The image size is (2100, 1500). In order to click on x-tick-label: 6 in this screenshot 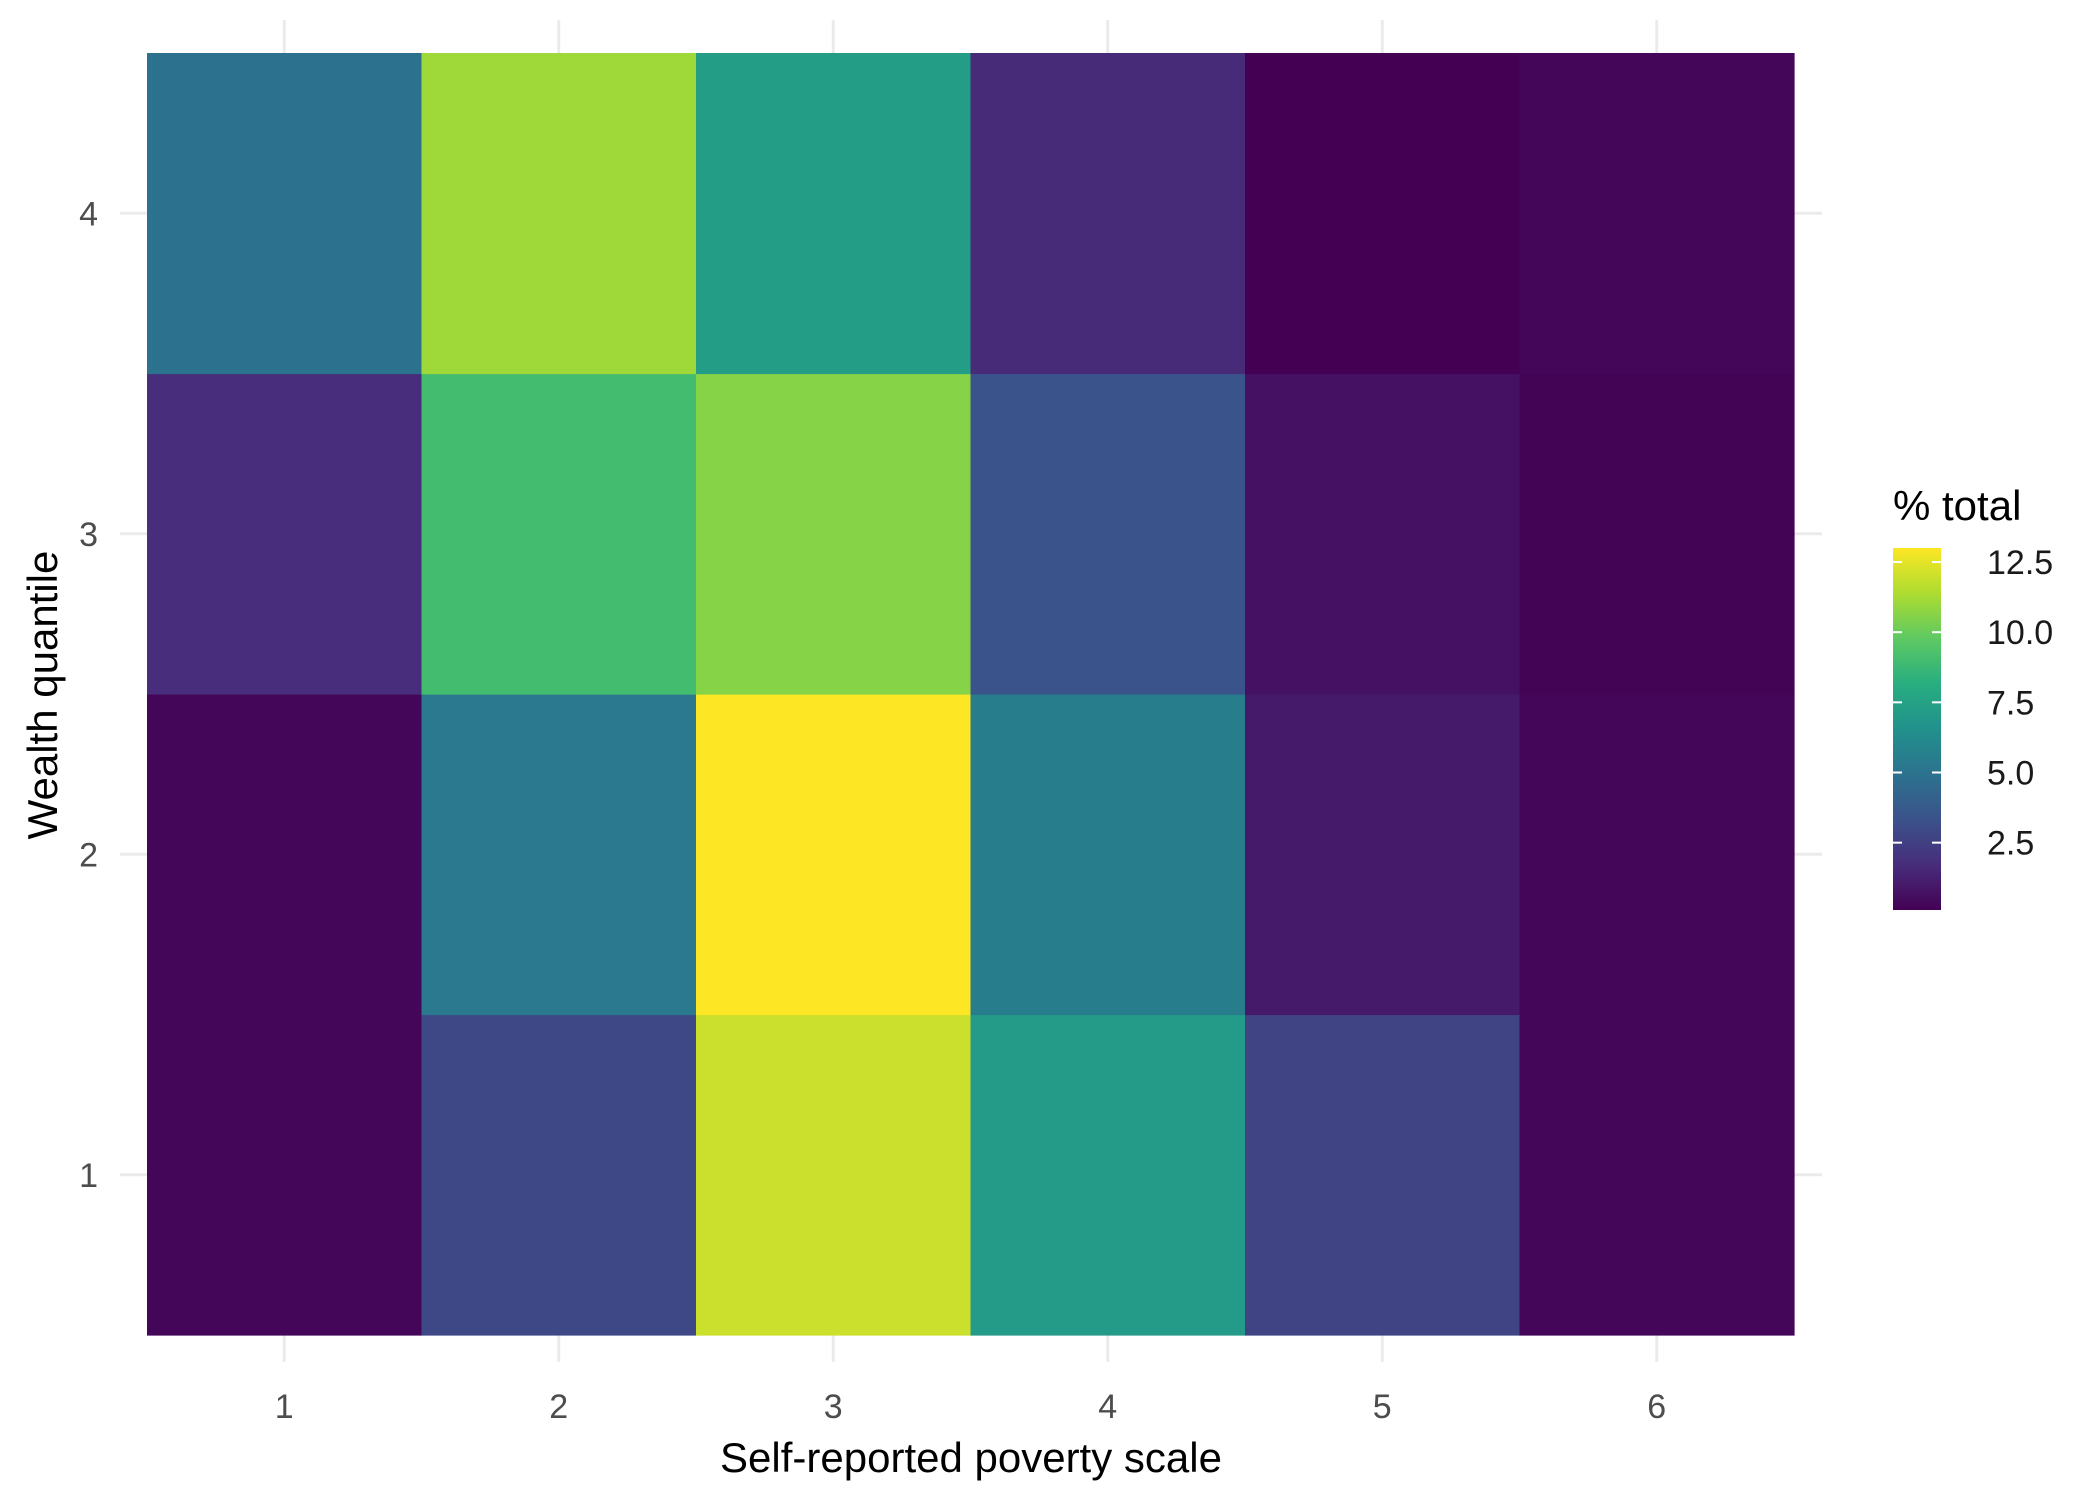, I will do `click(1656, 1407)`.